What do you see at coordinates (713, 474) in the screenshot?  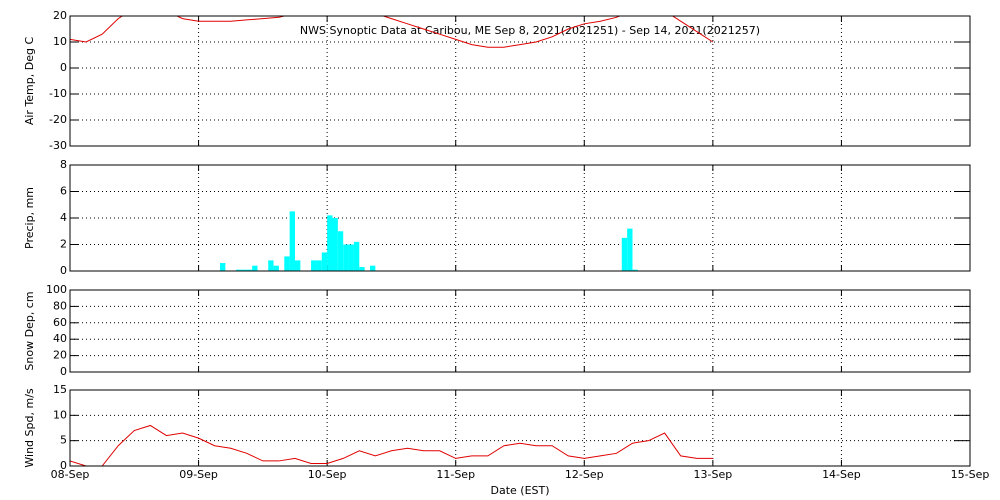 I see `x-tick-label: 13-Sep` at bounding box center [713, 474].